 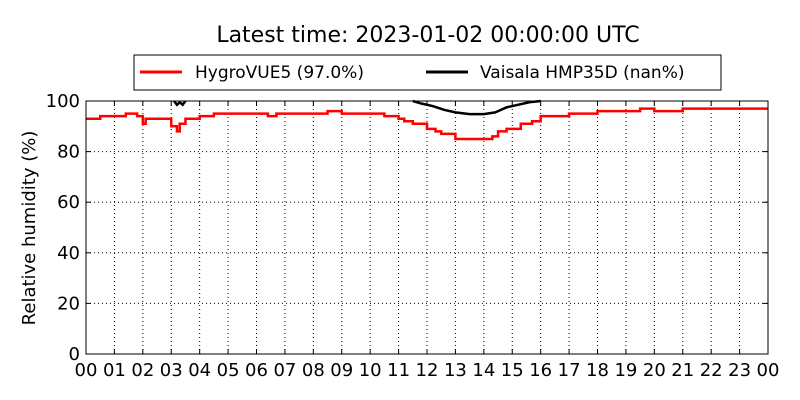 What do you see at coordinates (114, 370) in the screenshot?
I see `x-tick-label: 01` at bounding box center [114, 370].